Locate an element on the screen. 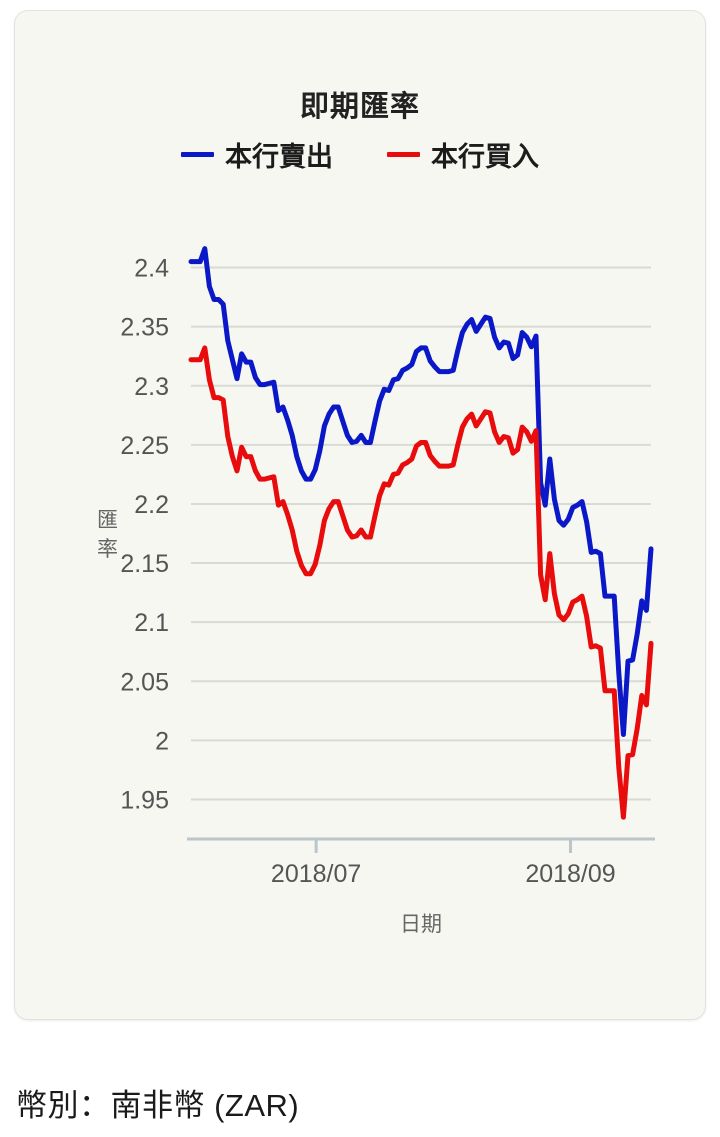 The height and width of the screenshot is (1137, 720). y-tick-label: 2.15 is located at coordinates (144, 564).